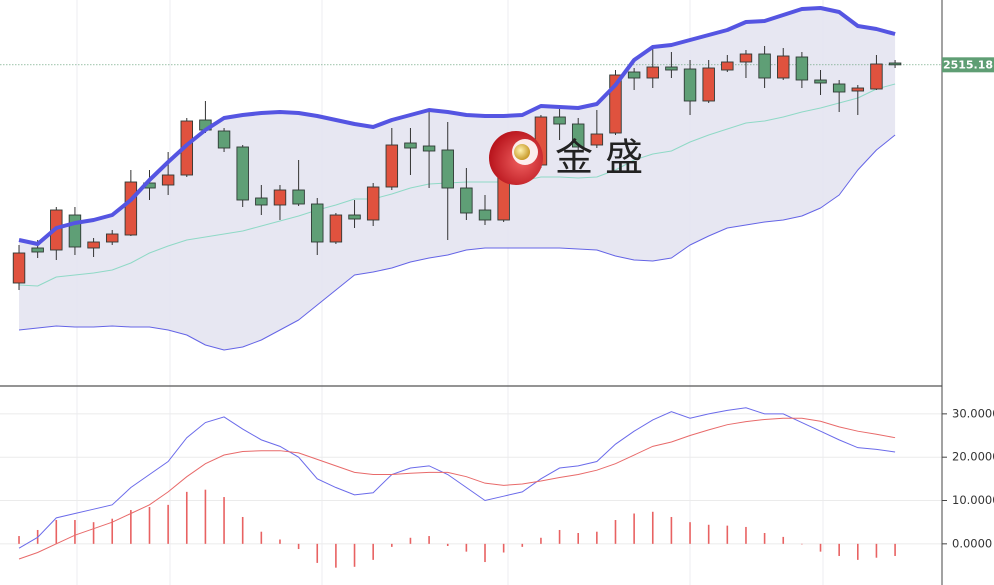 The image size is (994, 585). What do you see at coordinates (599, 158) in the screenshot?
I see `watermark-text: 金 盛` at bounding box center [599, 158].